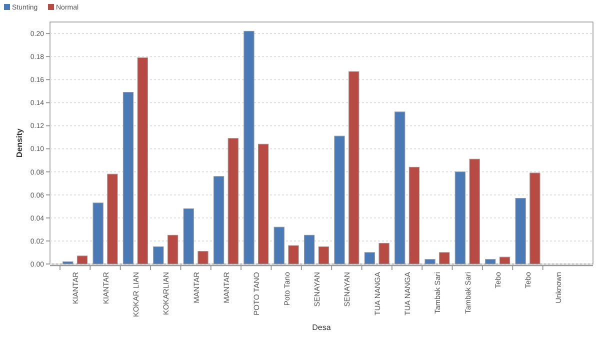 This screenshot has width=607, height=355. What do you see at coordinates (19, 143) in the screenshot?
I see `y-axis-title: Density` at bounding box center [19, 143].